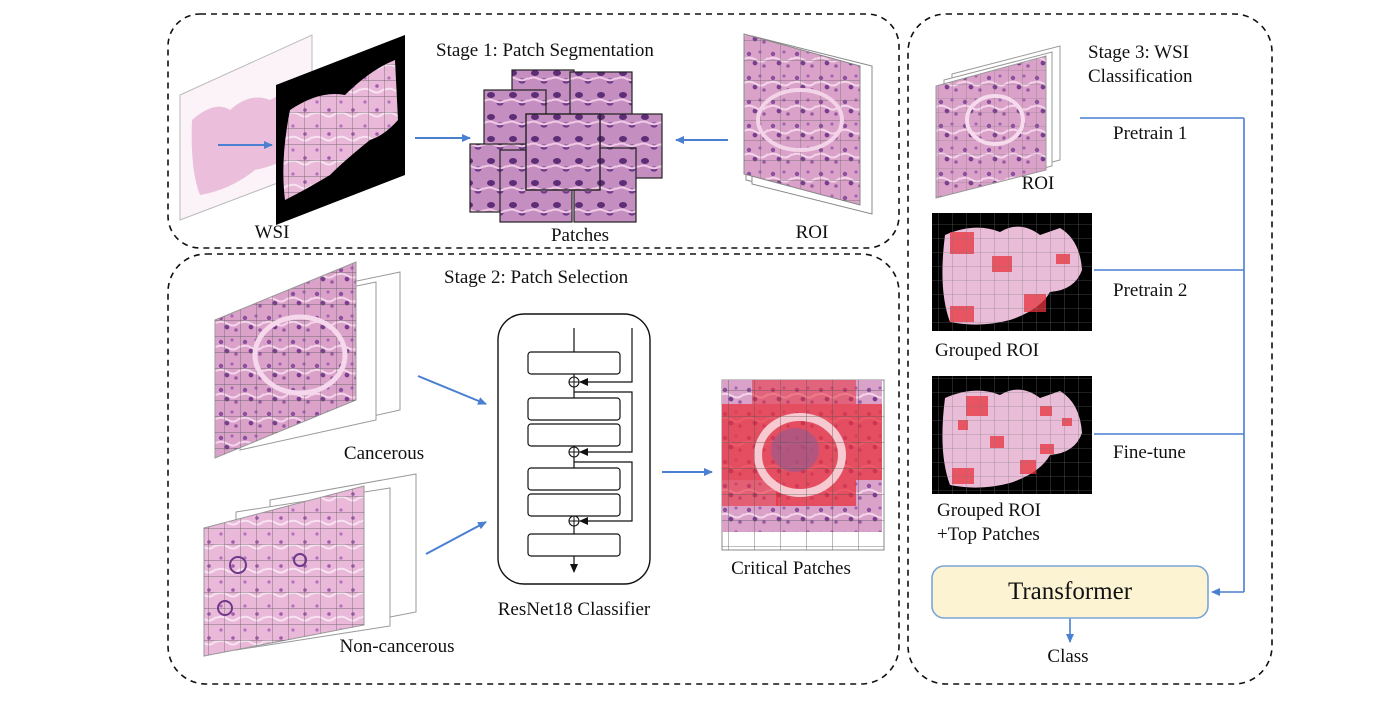 The height and width of the screenshot is (705, 1400). What do you see at coordinates (545, 50) in the screenshot?
I see `stage1-title: Stage 1: Patch Segmentation` at bounding box center [545, 50].